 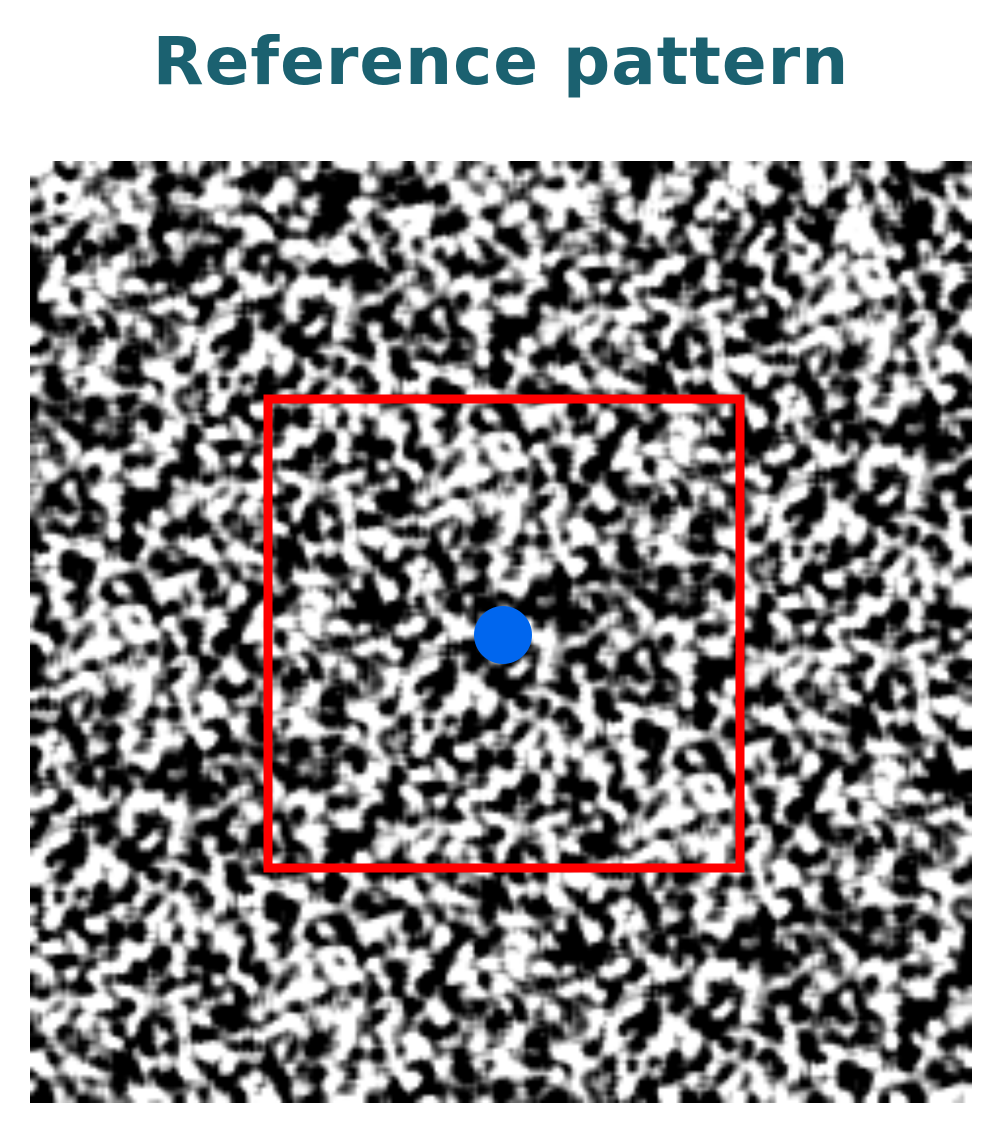 What do you see at coordinates (501, 61) in the screenshot?
I see `figure-title: Reference pattern` at bounding box center [501, 61].